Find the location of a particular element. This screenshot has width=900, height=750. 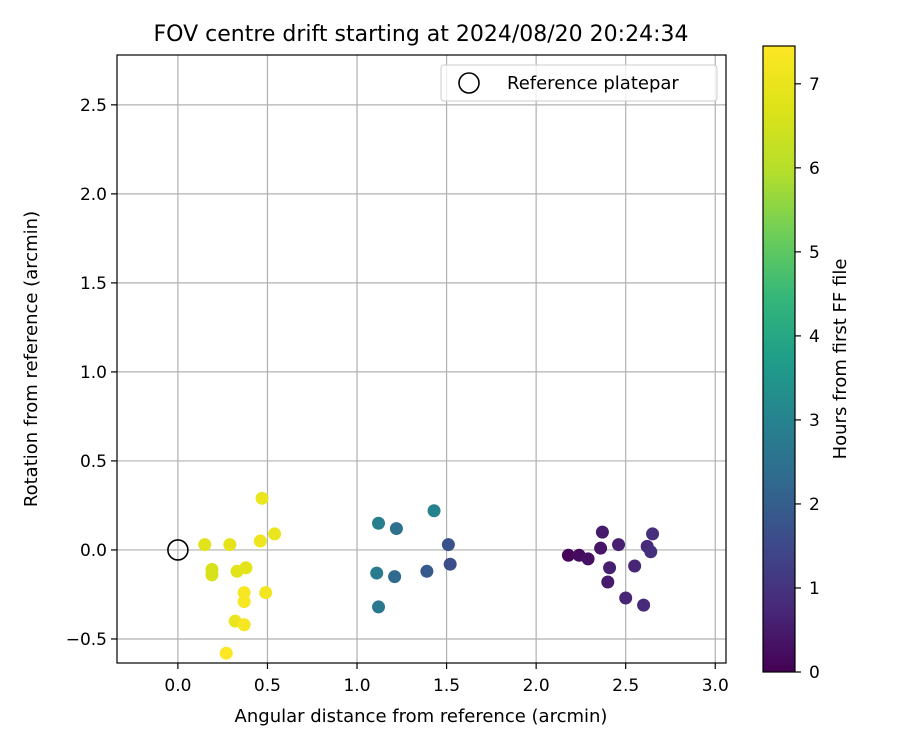

legend-marker is located at coordinates (469, 83).